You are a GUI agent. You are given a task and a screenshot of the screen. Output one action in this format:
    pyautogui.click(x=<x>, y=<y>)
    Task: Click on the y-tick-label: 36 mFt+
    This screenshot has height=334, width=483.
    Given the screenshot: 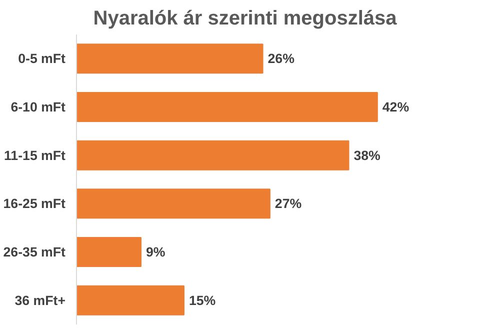 What is the action you would take?
    pyautogui.click(x=40, y=300)
    